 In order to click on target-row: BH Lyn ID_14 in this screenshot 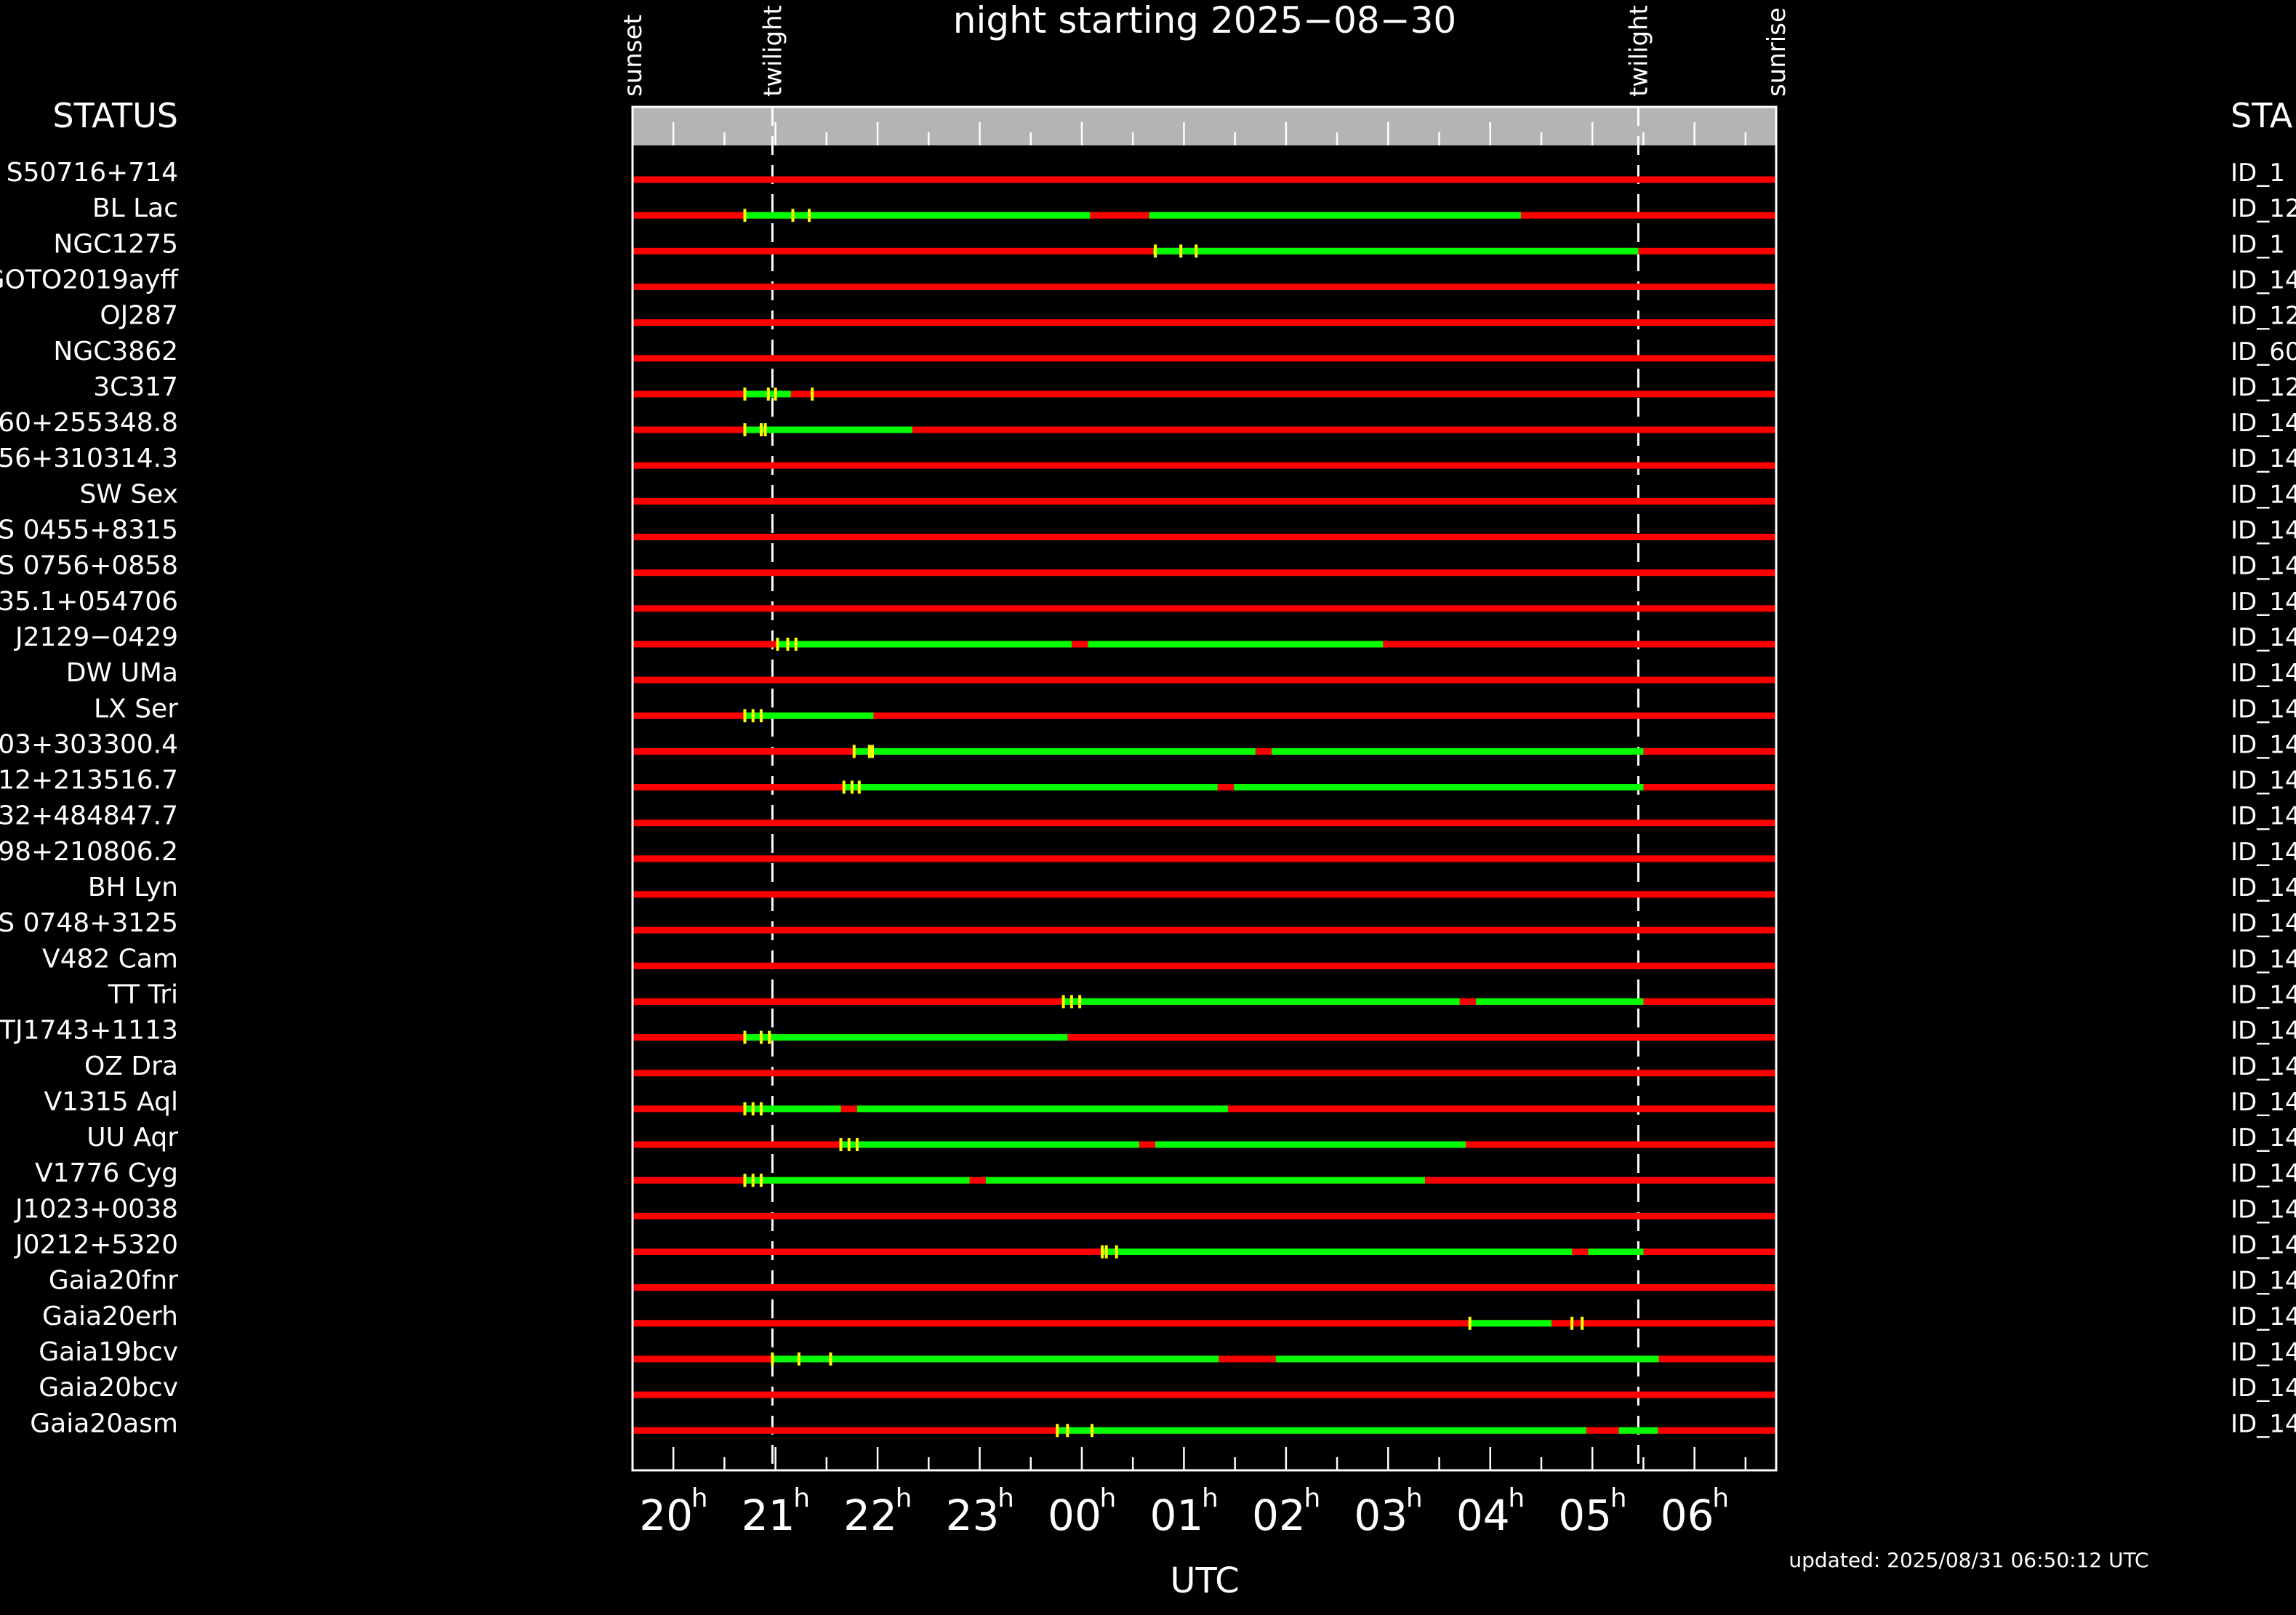, I will do `click(1192, 887)`.